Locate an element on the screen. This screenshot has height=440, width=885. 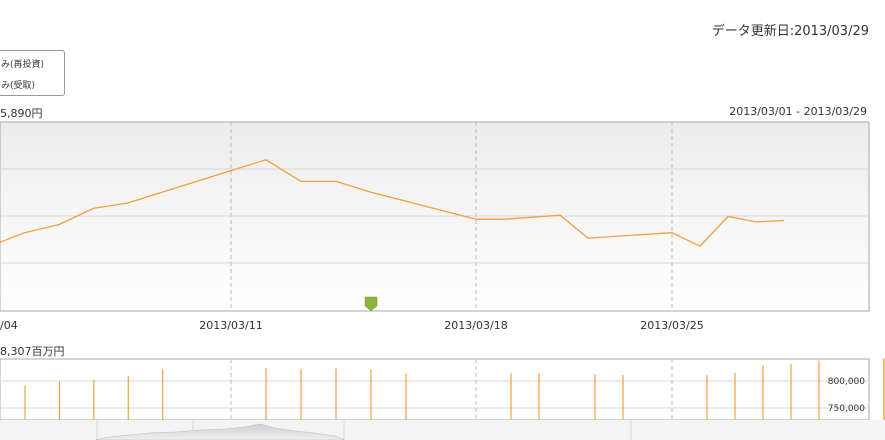
navigator-panel is located at coordinates (442, 430).